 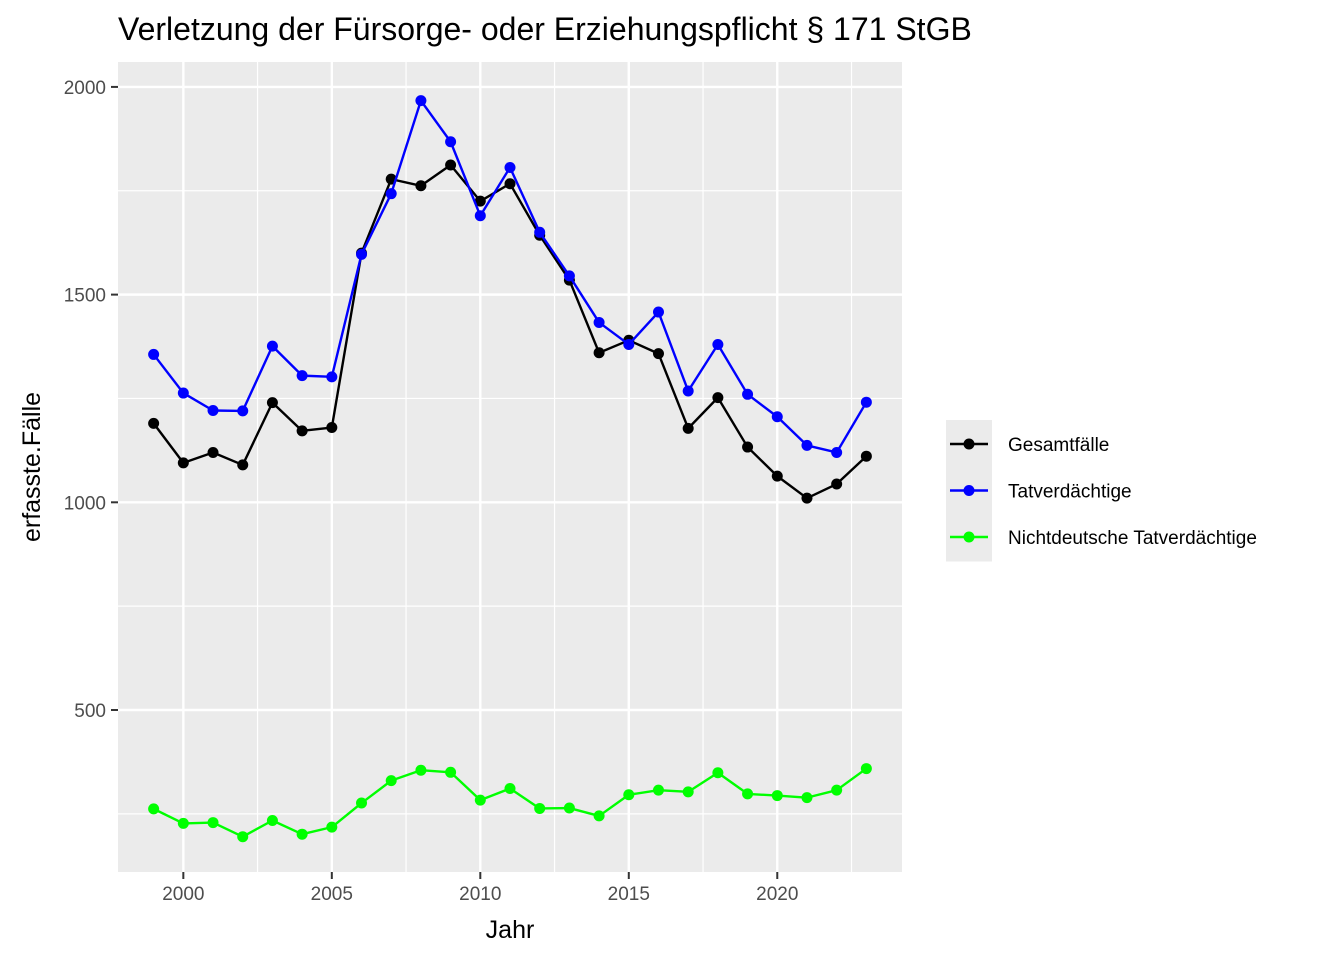 What do you see at coordinates (629, 894) in the screenshot?
I see `x-tick-label: 2015` at bounding box center [629, 894].